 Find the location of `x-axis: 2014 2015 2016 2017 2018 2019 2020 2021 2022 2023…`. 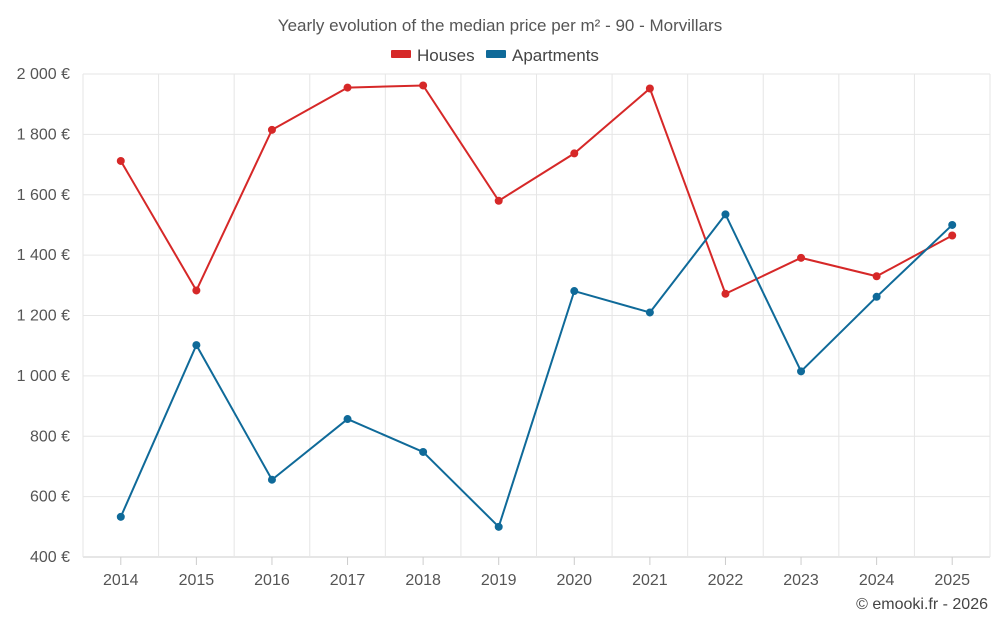

x-axis: 2014 2015 2016 2017 2018 2019 2020 2021 2022 2023… is located at coordinates (536, 573).